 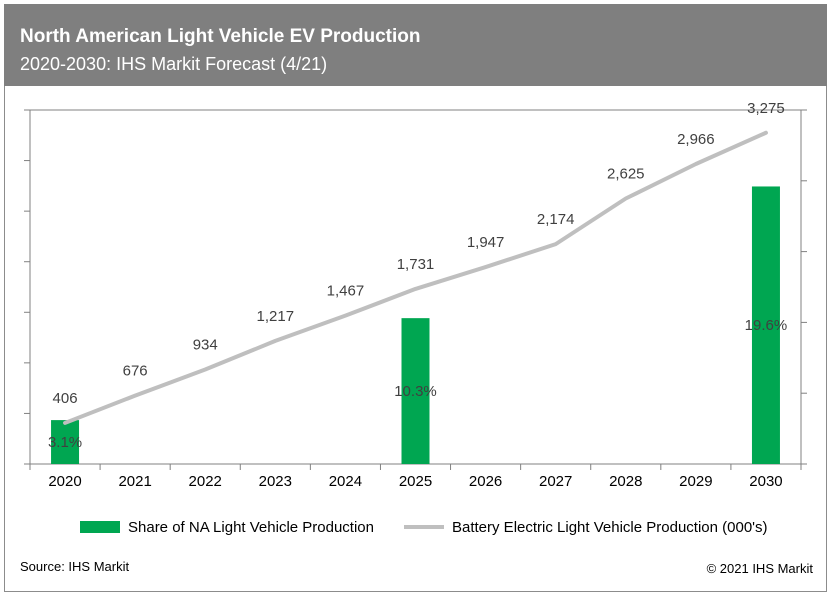 What do you see at coordinates (251, 527) in the screenshot?
I see `legend-label-bar: Share of NA Light Vehicle Production` at bounding box center [251, 527].